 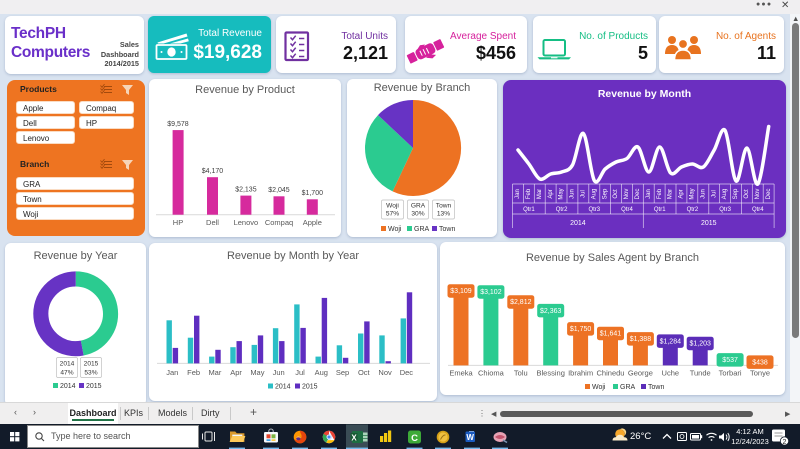 I want to click on svg-text: $2,135, so click(x=246, y=190).